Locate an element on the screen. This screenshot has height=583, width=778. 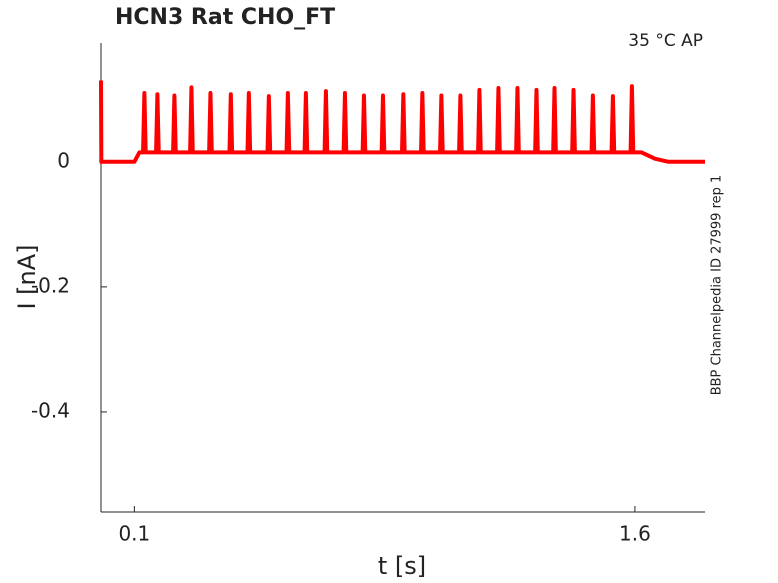
x-axis-label: t [s] is located at coordinates (402, 566).